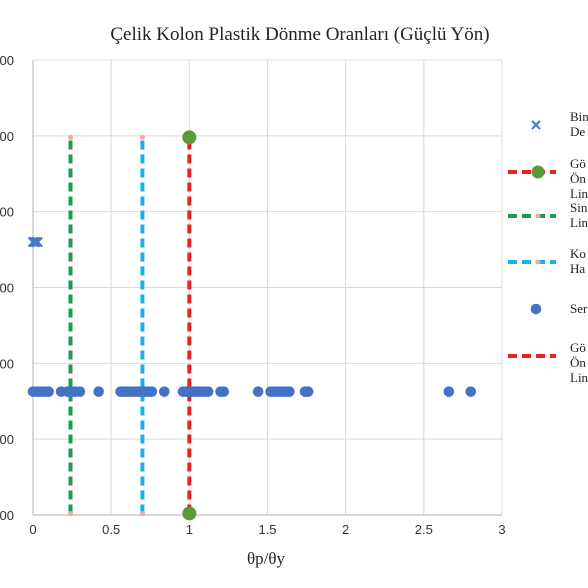  I want to click on legend-item-4: Ser, so click(559, 308).